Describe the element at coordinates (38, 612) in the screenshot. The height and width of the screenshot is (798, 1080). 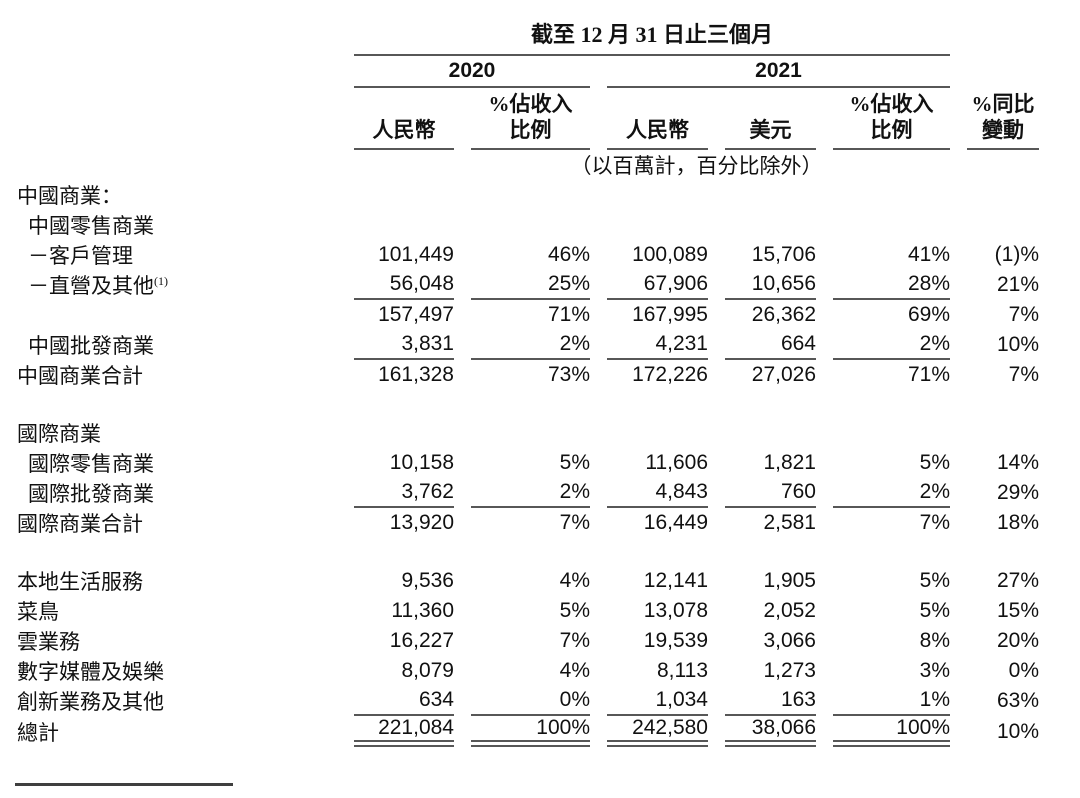
I see `row-label: 菜鳥` at that location.